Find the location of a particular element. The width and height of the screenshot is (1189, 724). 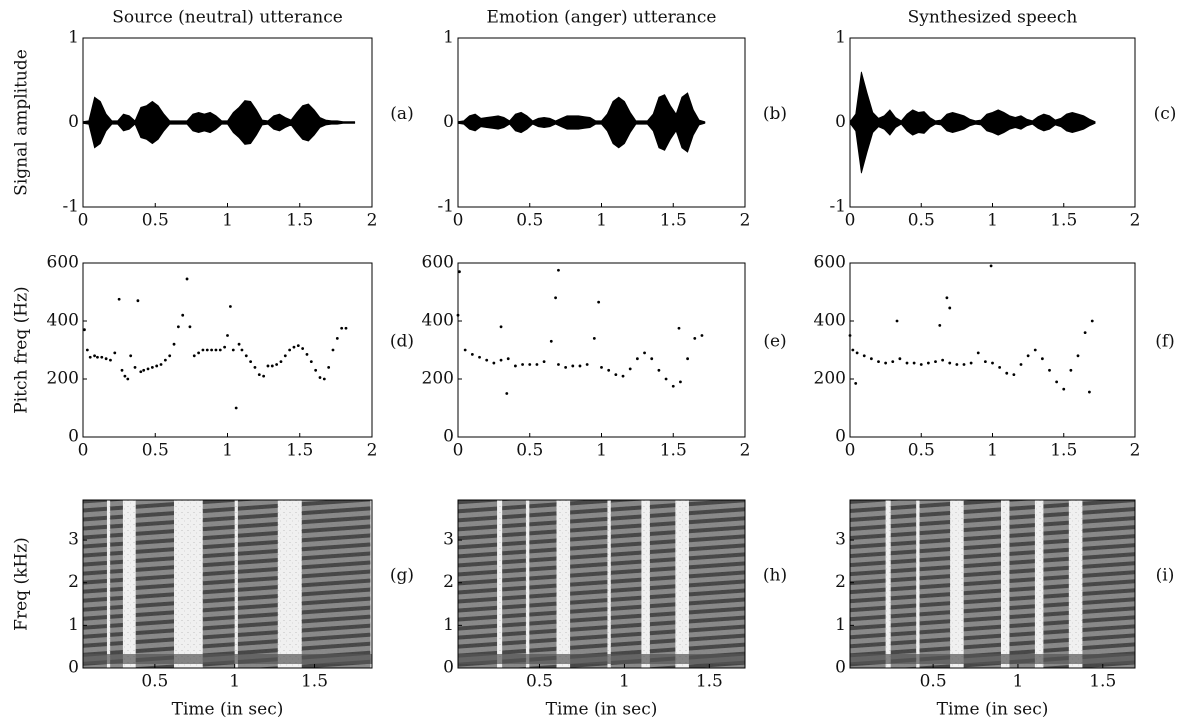

panel-label: (g) is located at coordinates (402, 576).